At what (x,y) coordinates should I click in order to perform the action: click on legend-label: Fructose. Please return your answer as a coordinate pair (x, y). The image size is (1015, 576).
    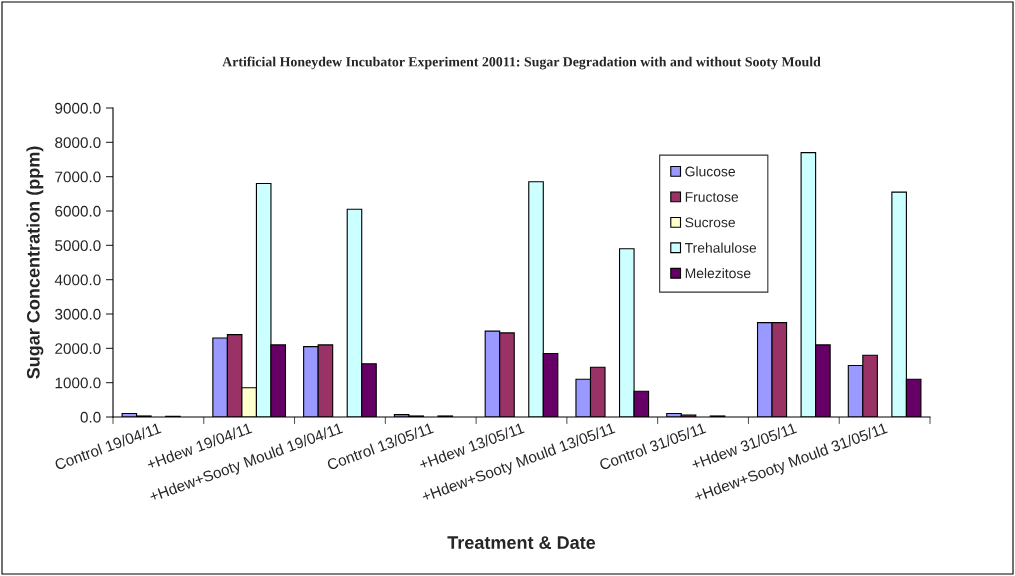
    Looking at the image, I should click on (712, 197).